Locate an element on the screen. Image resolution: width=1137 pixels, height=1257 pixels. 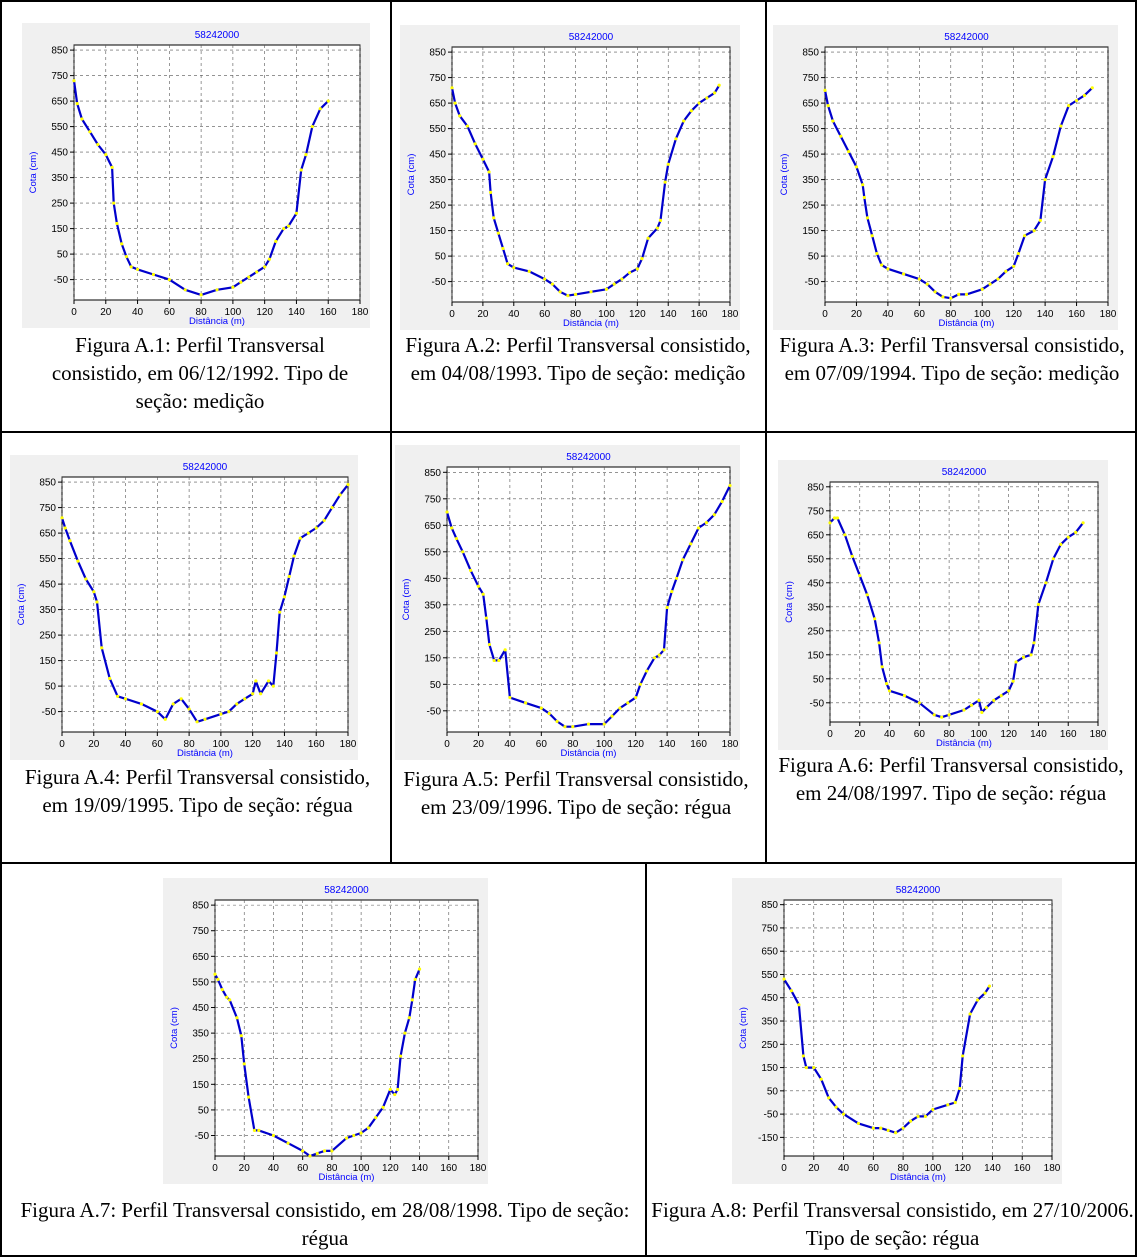
x-axis-label: Distância (m) is located at coordinates (918, 1177).